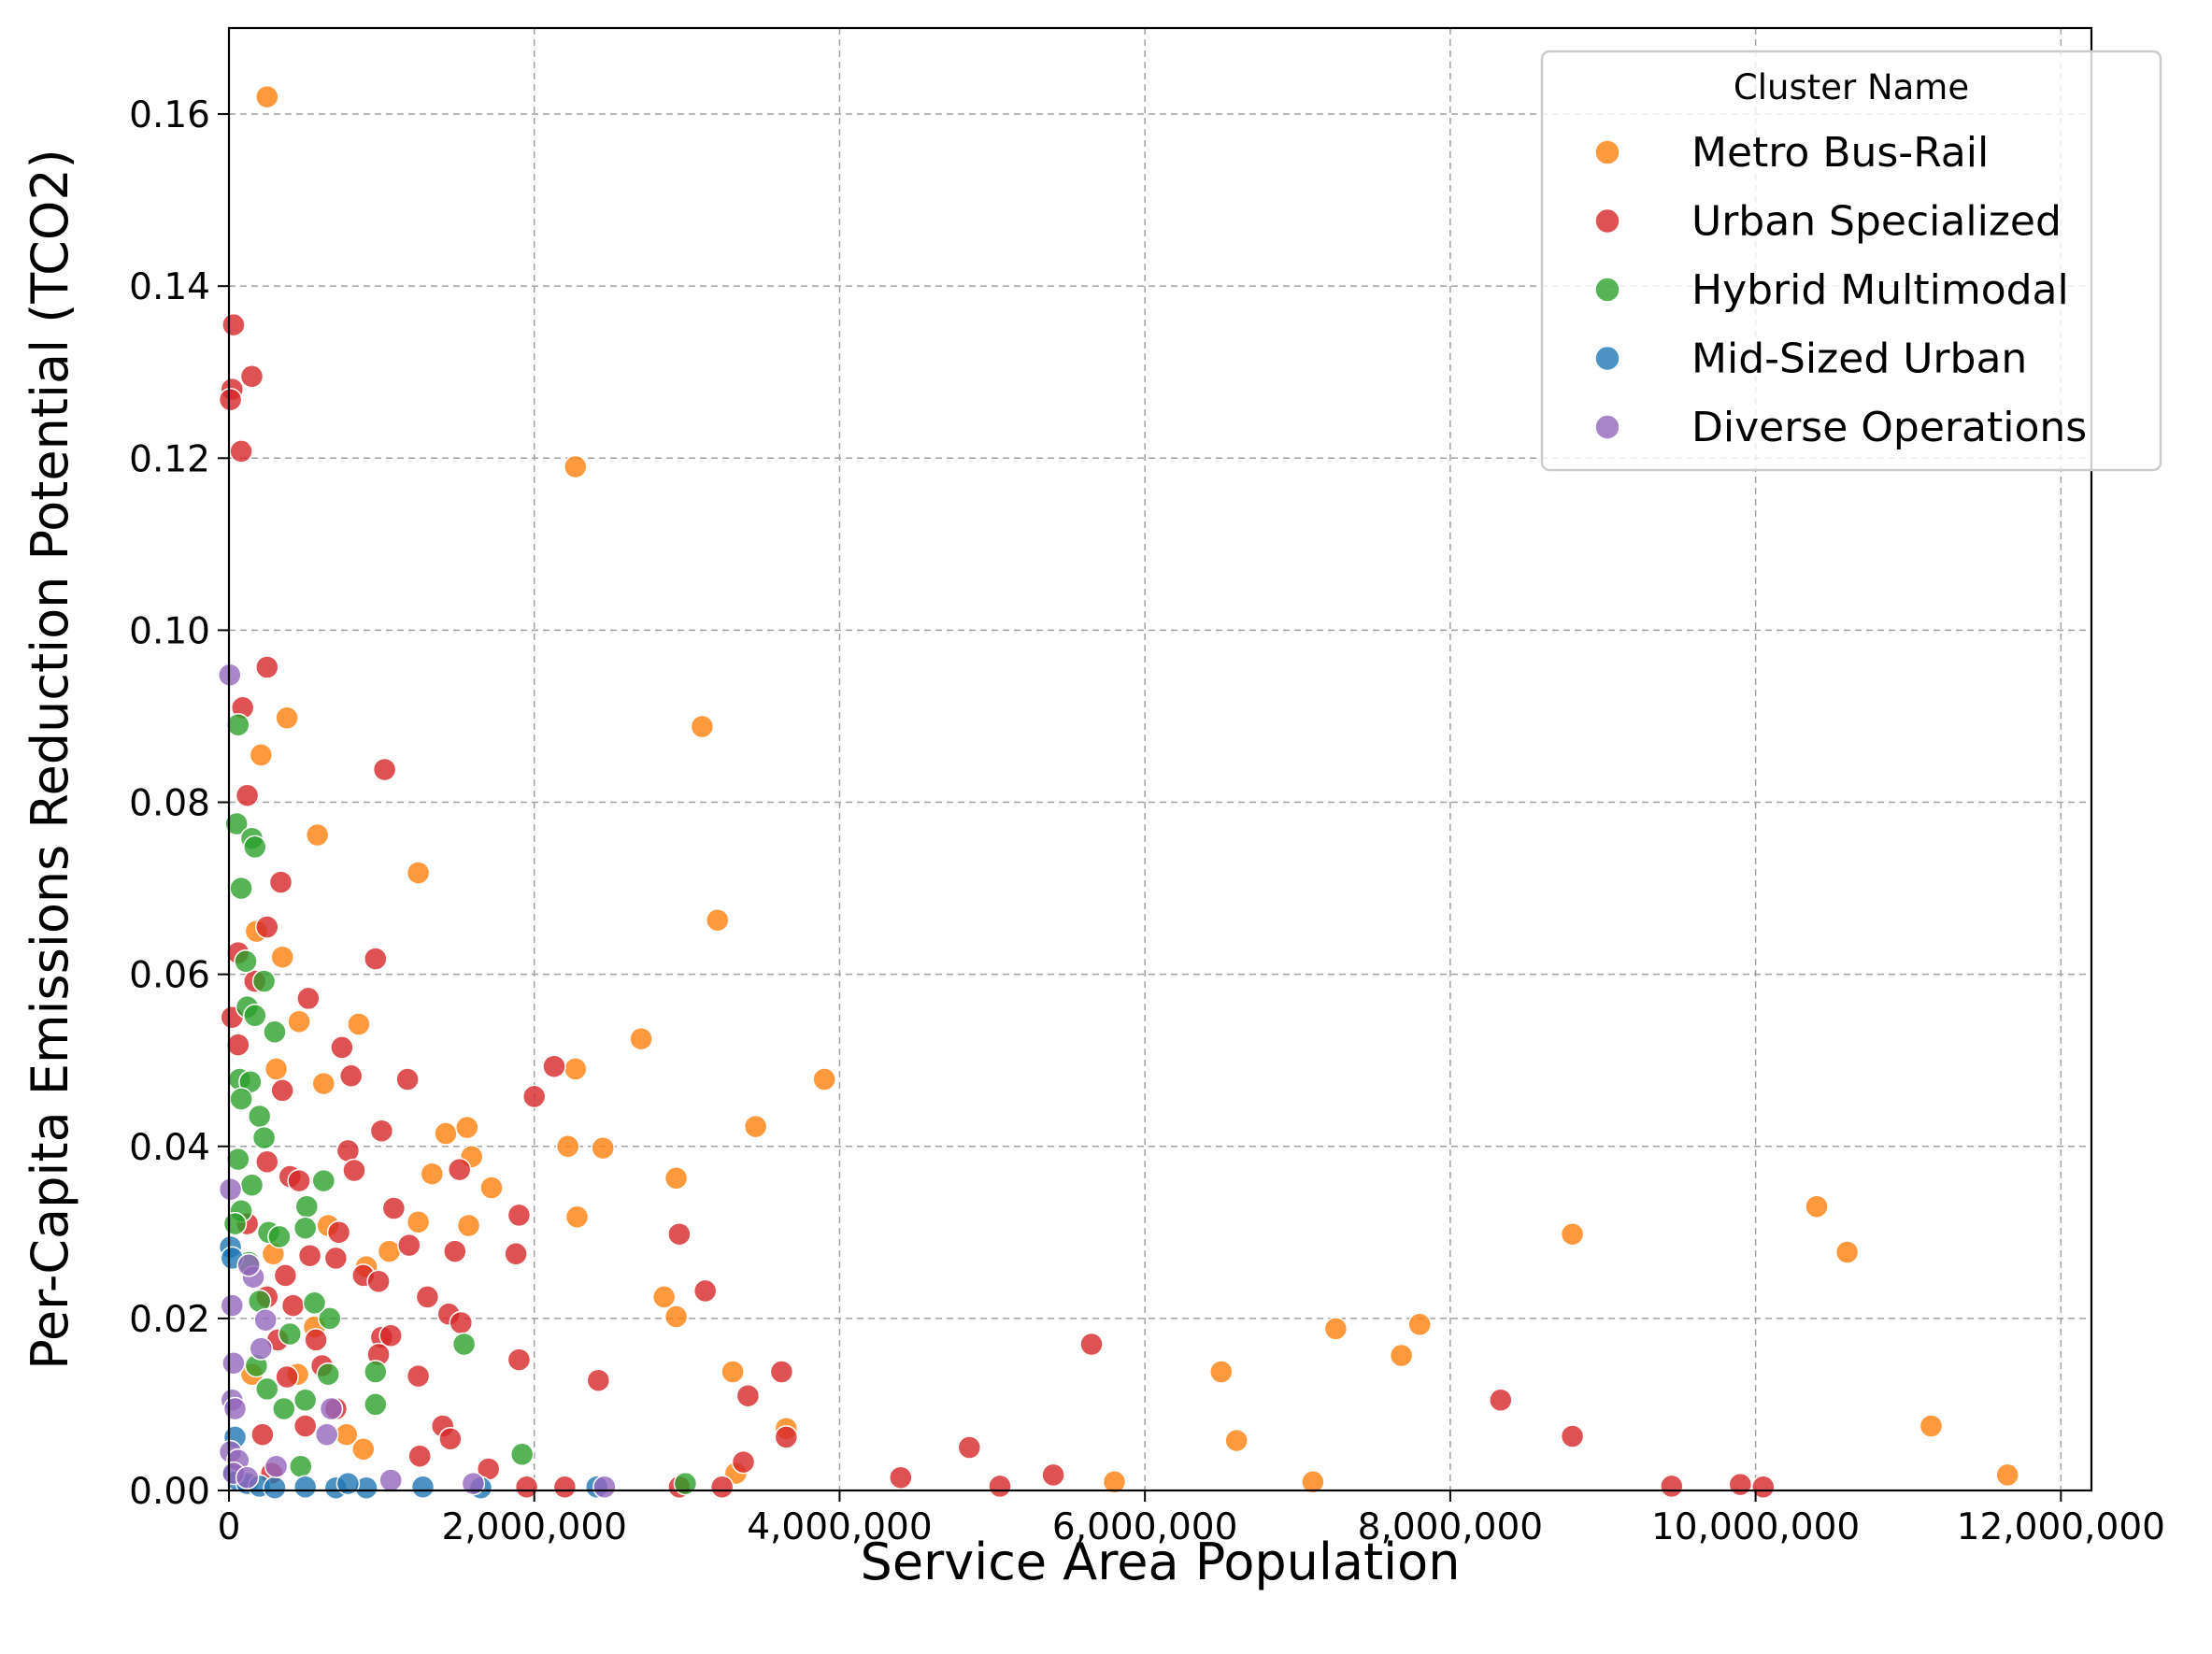  What do you see at coordinates (1851, 87) in the screenshot?
I see `legend-title: Cluster Name` at bounding box center [1851, 87].